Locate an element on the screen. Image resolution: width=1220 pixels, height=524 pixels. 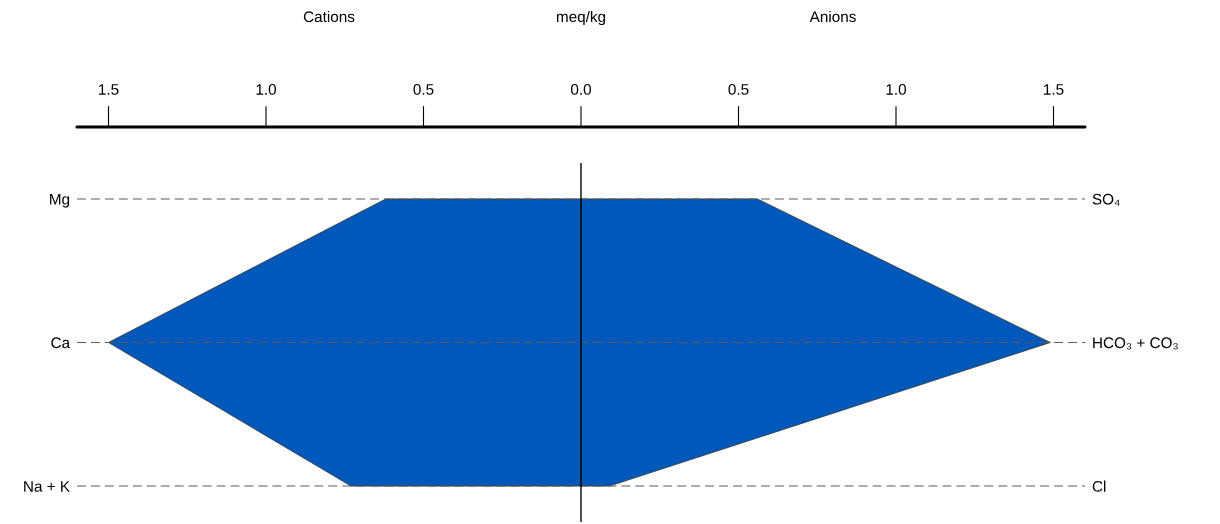
x-axis-title: meq/kg is located at coordinates (581, 18).